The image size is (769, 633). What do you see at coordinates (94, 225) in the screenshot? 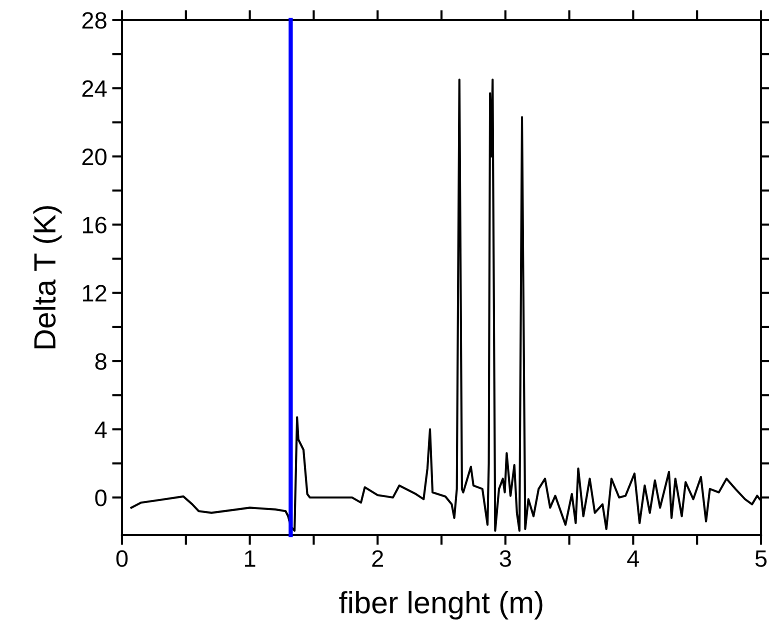
I see `y-tick-label: 16` at bounding box center [94, 225].